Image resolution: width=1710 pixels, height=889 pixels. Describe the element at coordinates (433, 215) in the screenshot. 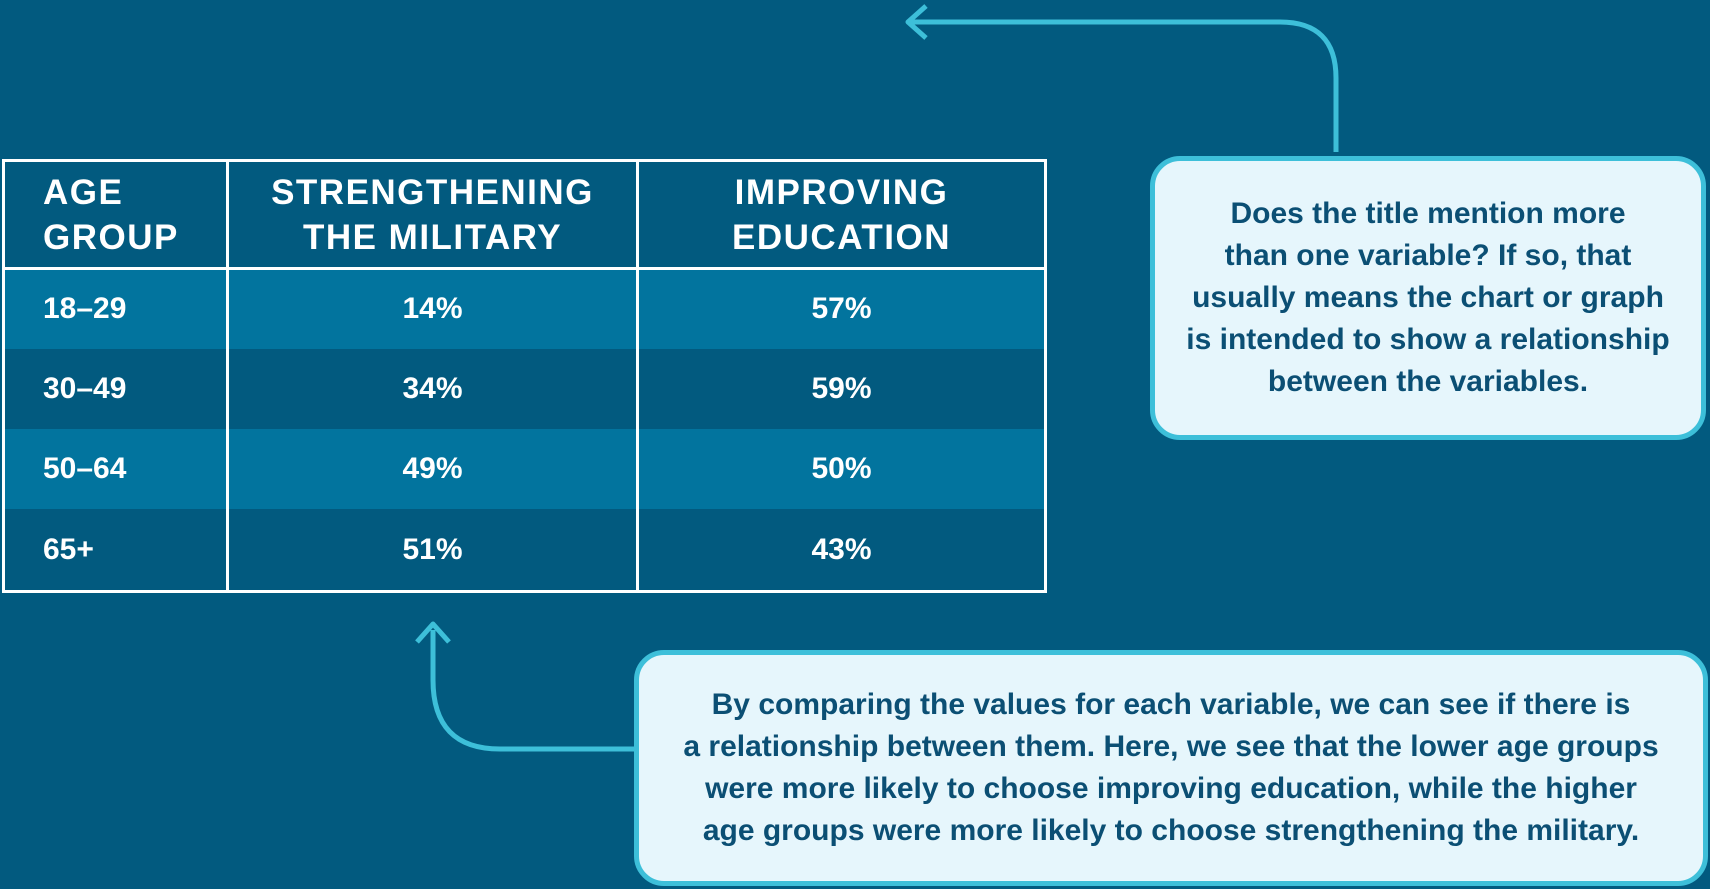

I see `header-strengthening-military: STRENGTHENING THE MILITARY` at that location.